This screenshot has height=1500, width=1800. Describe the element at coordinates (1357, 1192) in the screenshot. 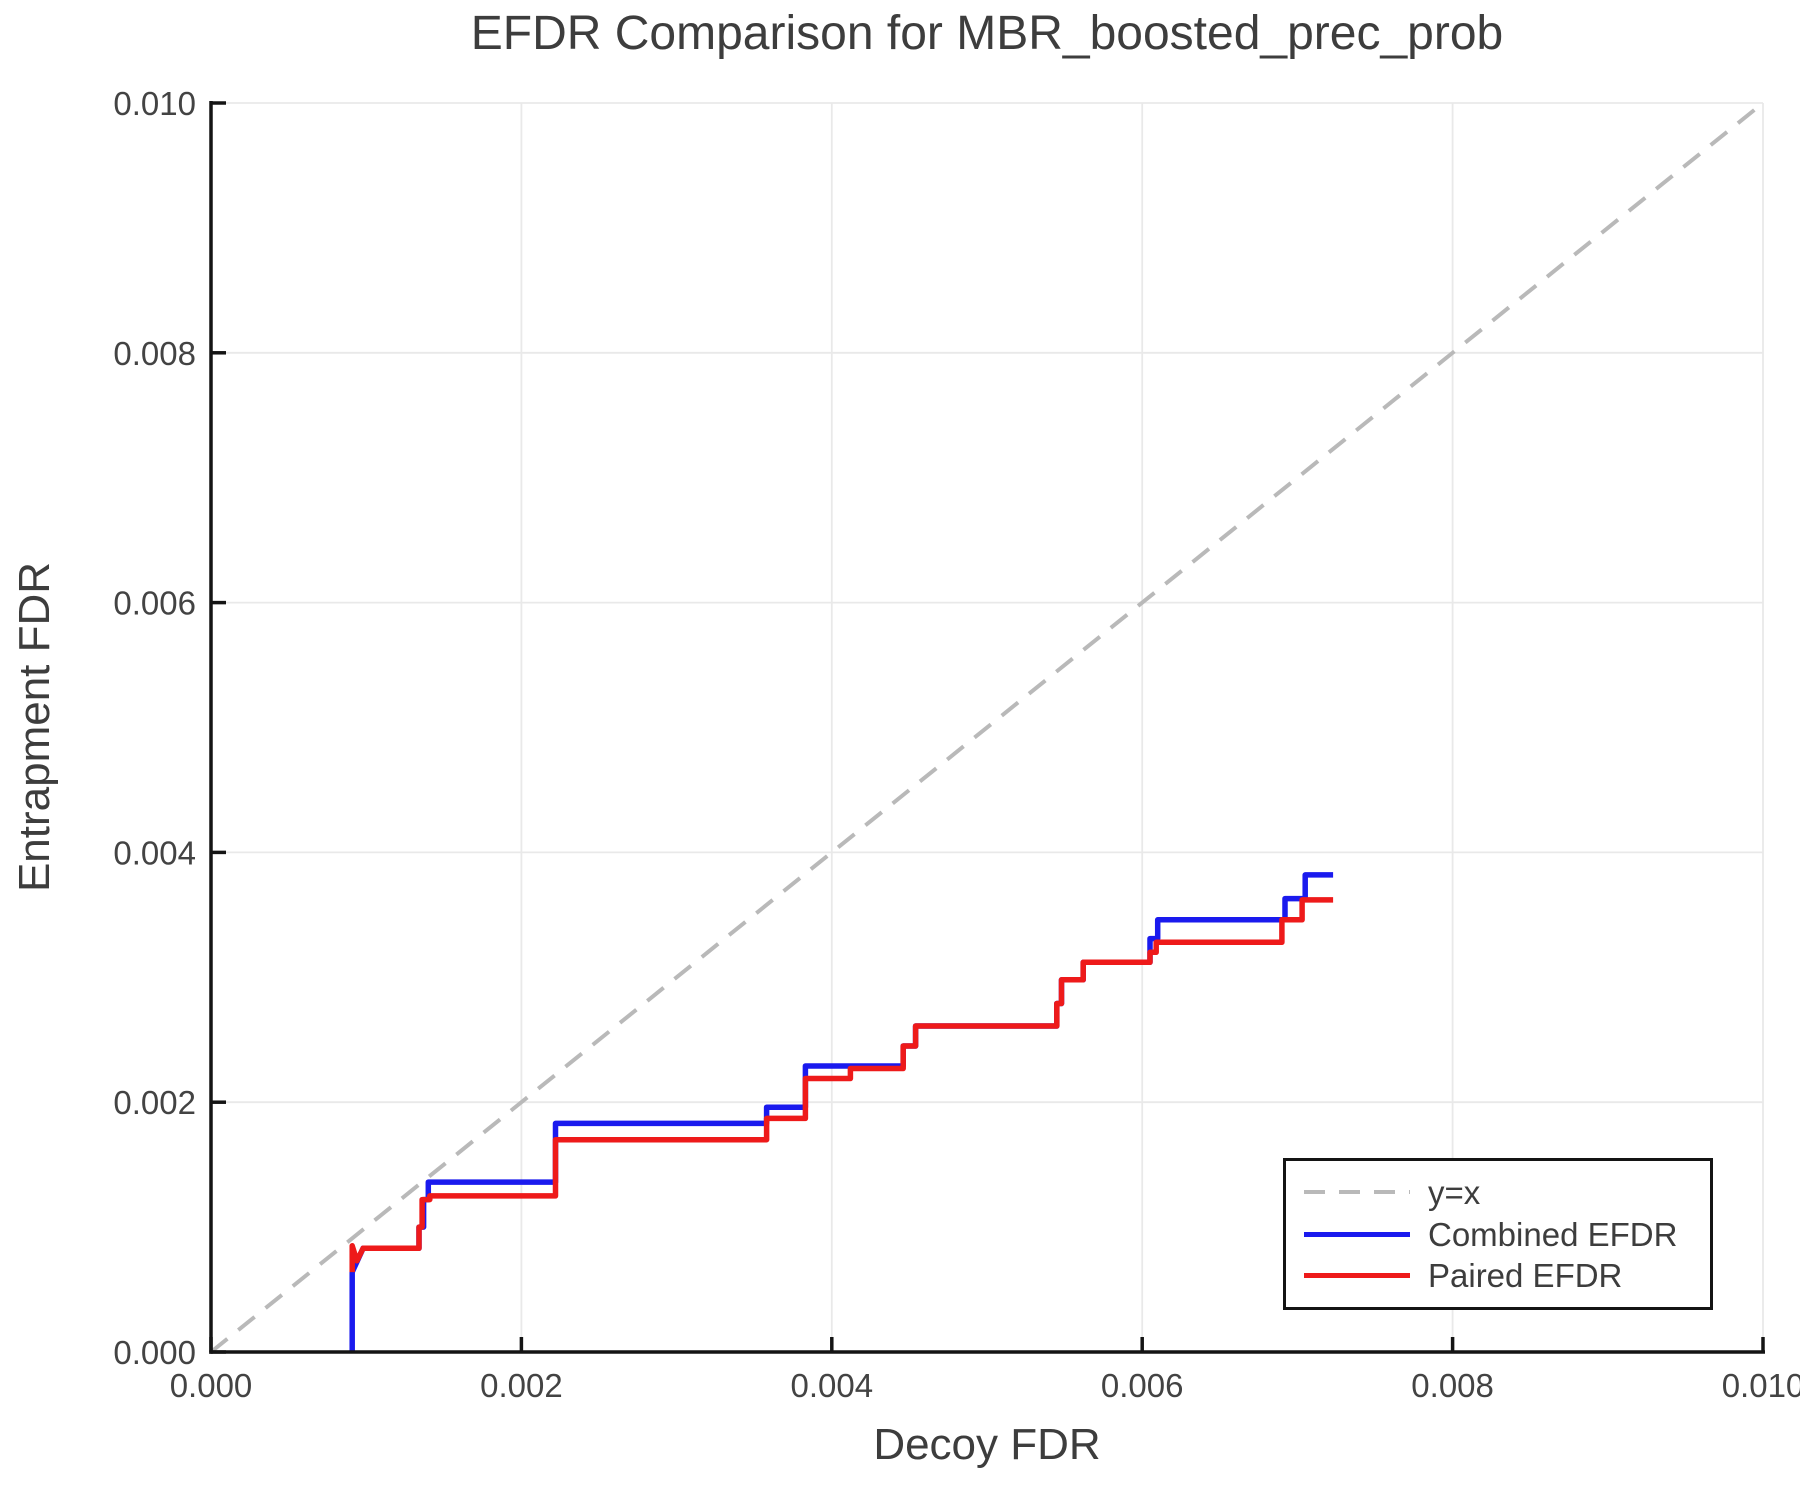

I see `legend-line-dashed-icon` at that location.